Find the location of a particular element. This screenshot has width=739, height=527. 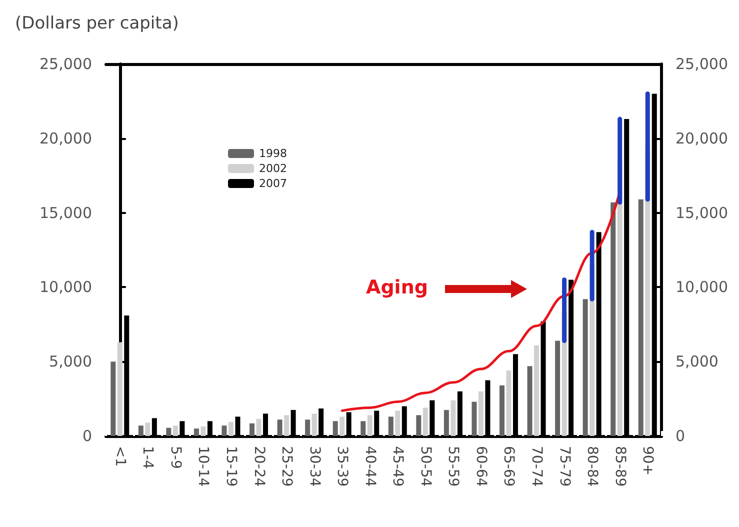

y-tick-label: 0 is located at coordinates (87, 436).